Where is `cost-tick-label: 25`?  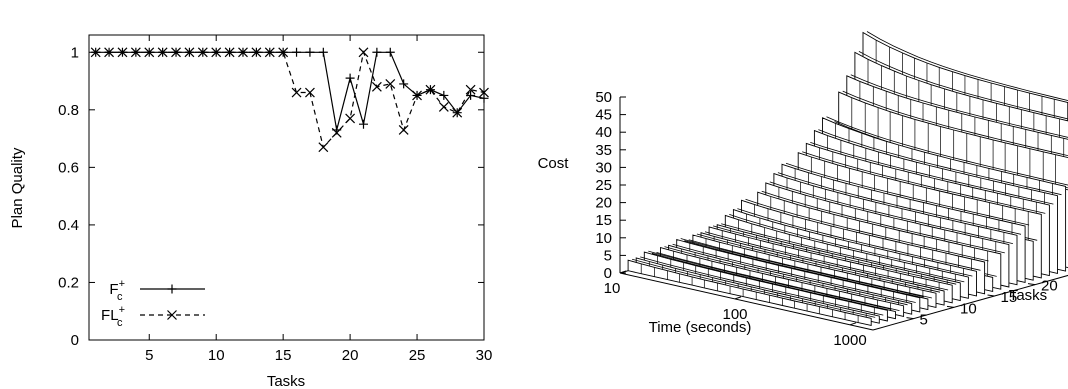
cost-tick-label: 25 is located at coordinates (603, 185).